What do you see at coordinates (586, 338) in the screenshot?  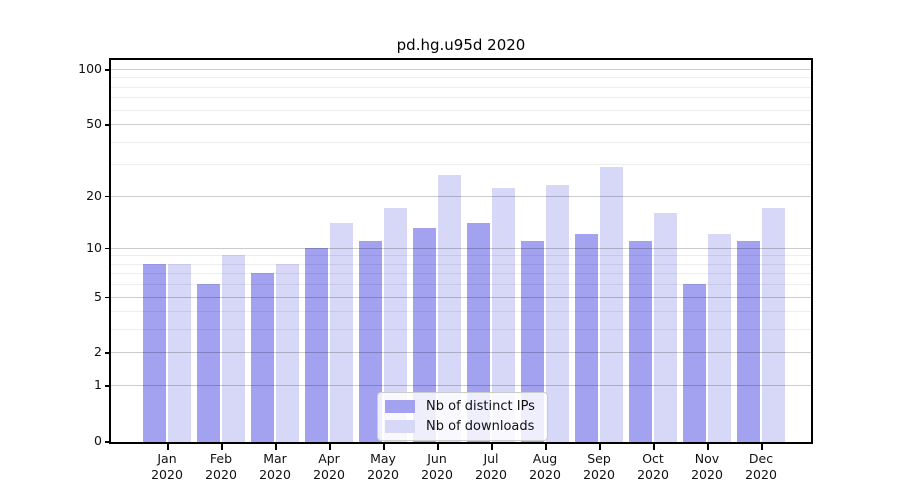 I see `bar-distinct-ips-sep` at bounding box center [586, 338].